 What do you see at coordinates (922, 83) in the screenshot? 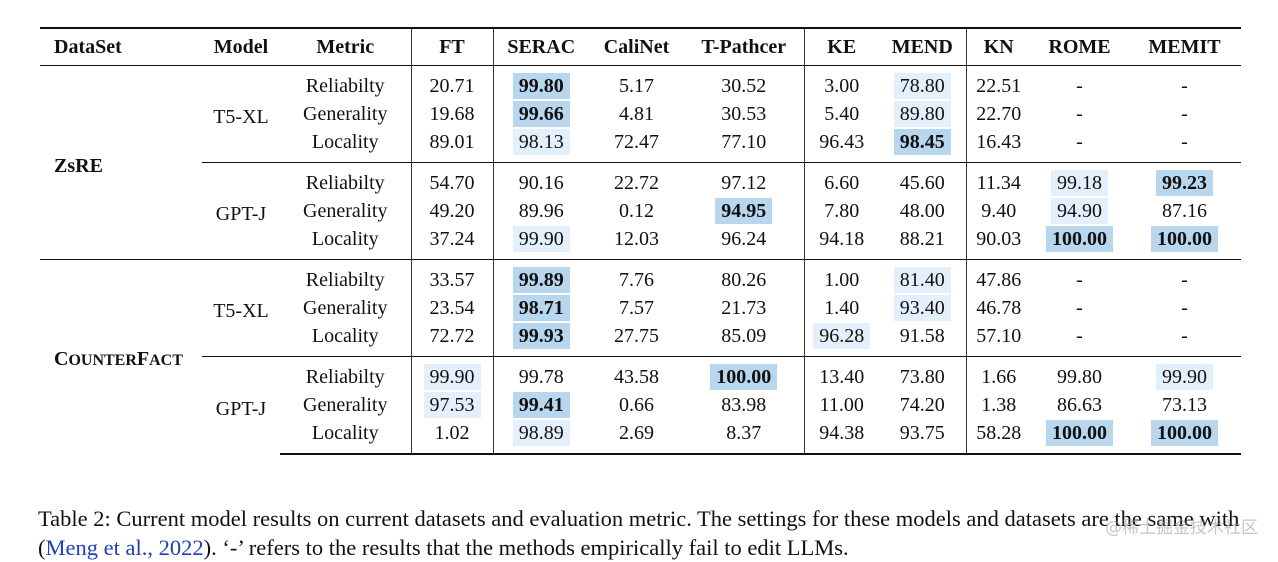
I see `cell-mend: 78.80` at bounding box center [922, 83].